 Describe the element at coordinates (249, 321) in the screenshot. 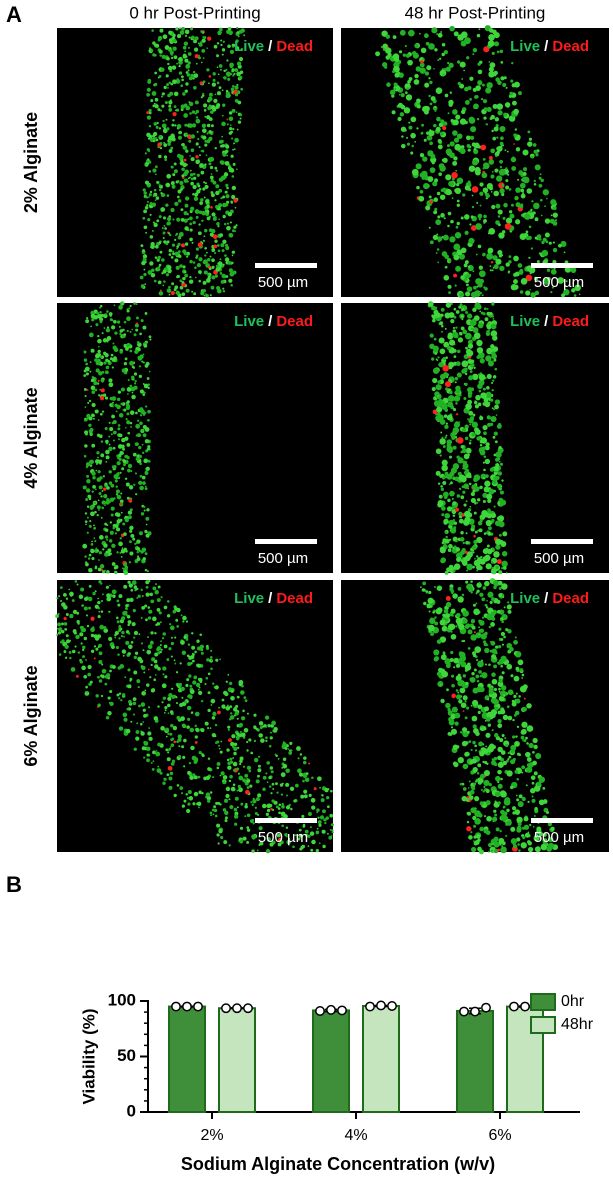

I see `legend-live: Live` at that location.